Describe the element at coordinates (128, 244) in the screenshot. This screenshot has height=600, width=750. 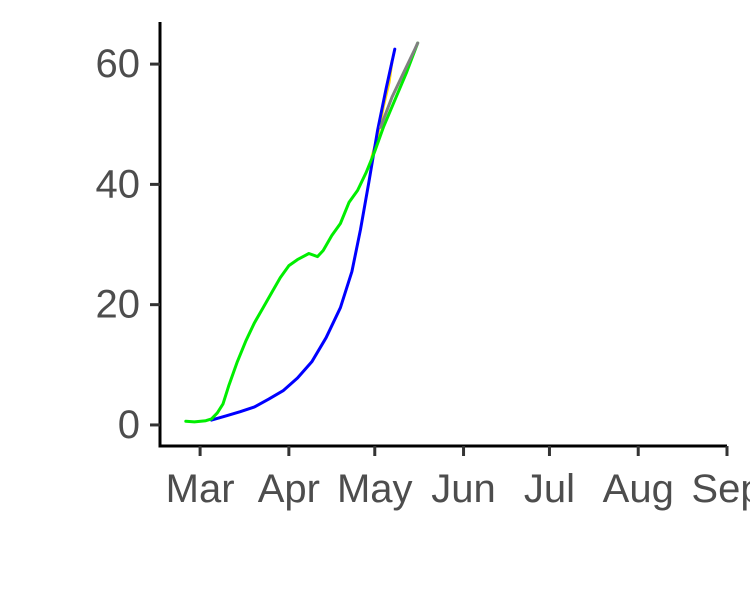
I see `y-axis-ticks: 0 20 40 60` at that location.